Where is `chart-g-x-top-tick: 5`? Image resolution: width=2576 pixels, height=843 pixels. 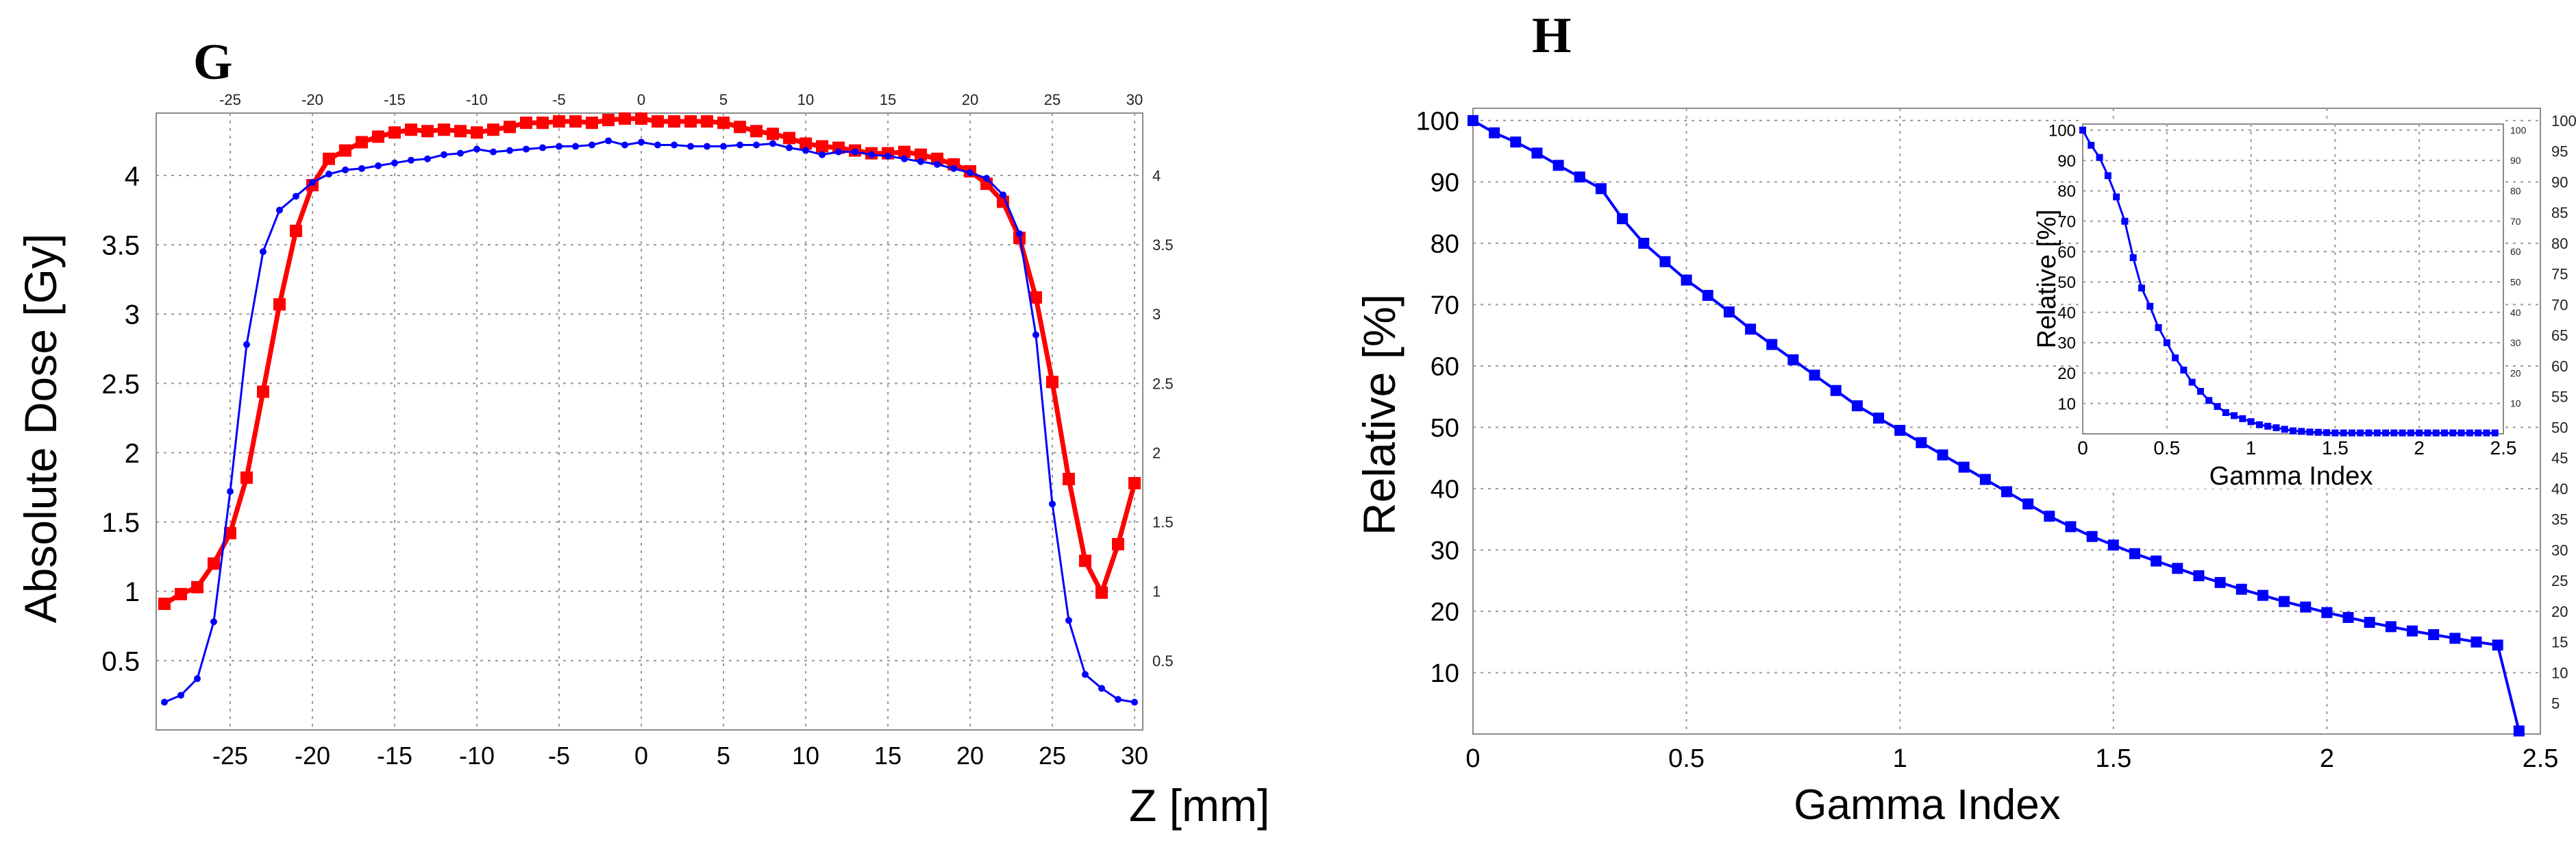 chart-g-x-top-tick: 5 is located at coordinates (723, 100).